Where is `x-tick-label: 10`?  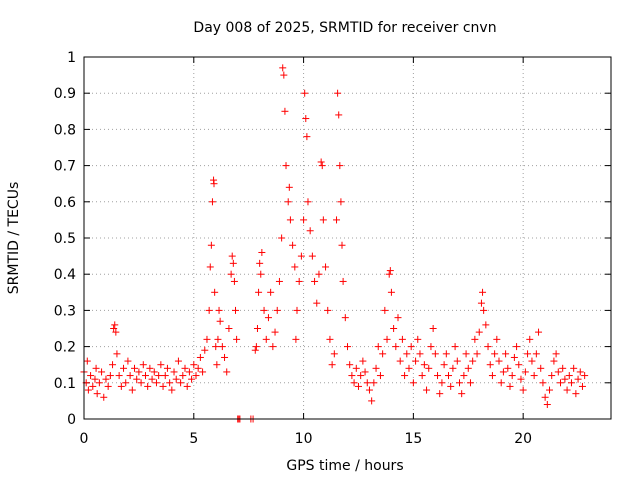
x-tick-label: 10 is located at coordinates (304, 439).